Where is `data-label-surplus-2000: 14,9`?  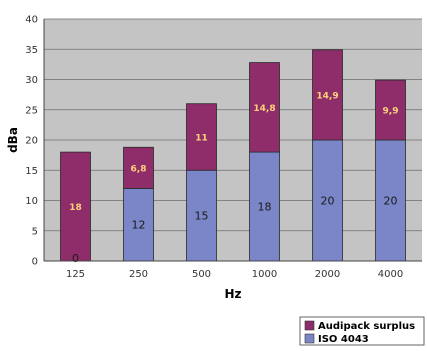 data-label-surplus-2000: 14,9 is located at coordinates (327, 96).